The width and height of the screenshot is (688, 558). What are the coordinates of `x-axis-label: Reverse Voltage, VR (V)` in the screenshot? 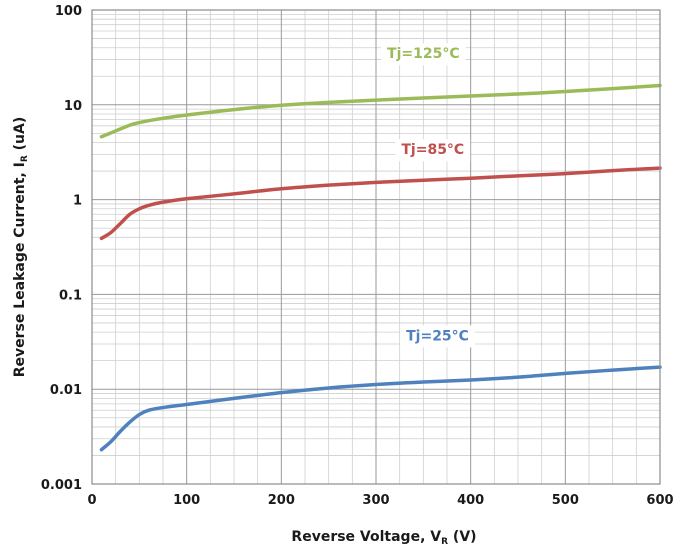 It's located at (383, 538).